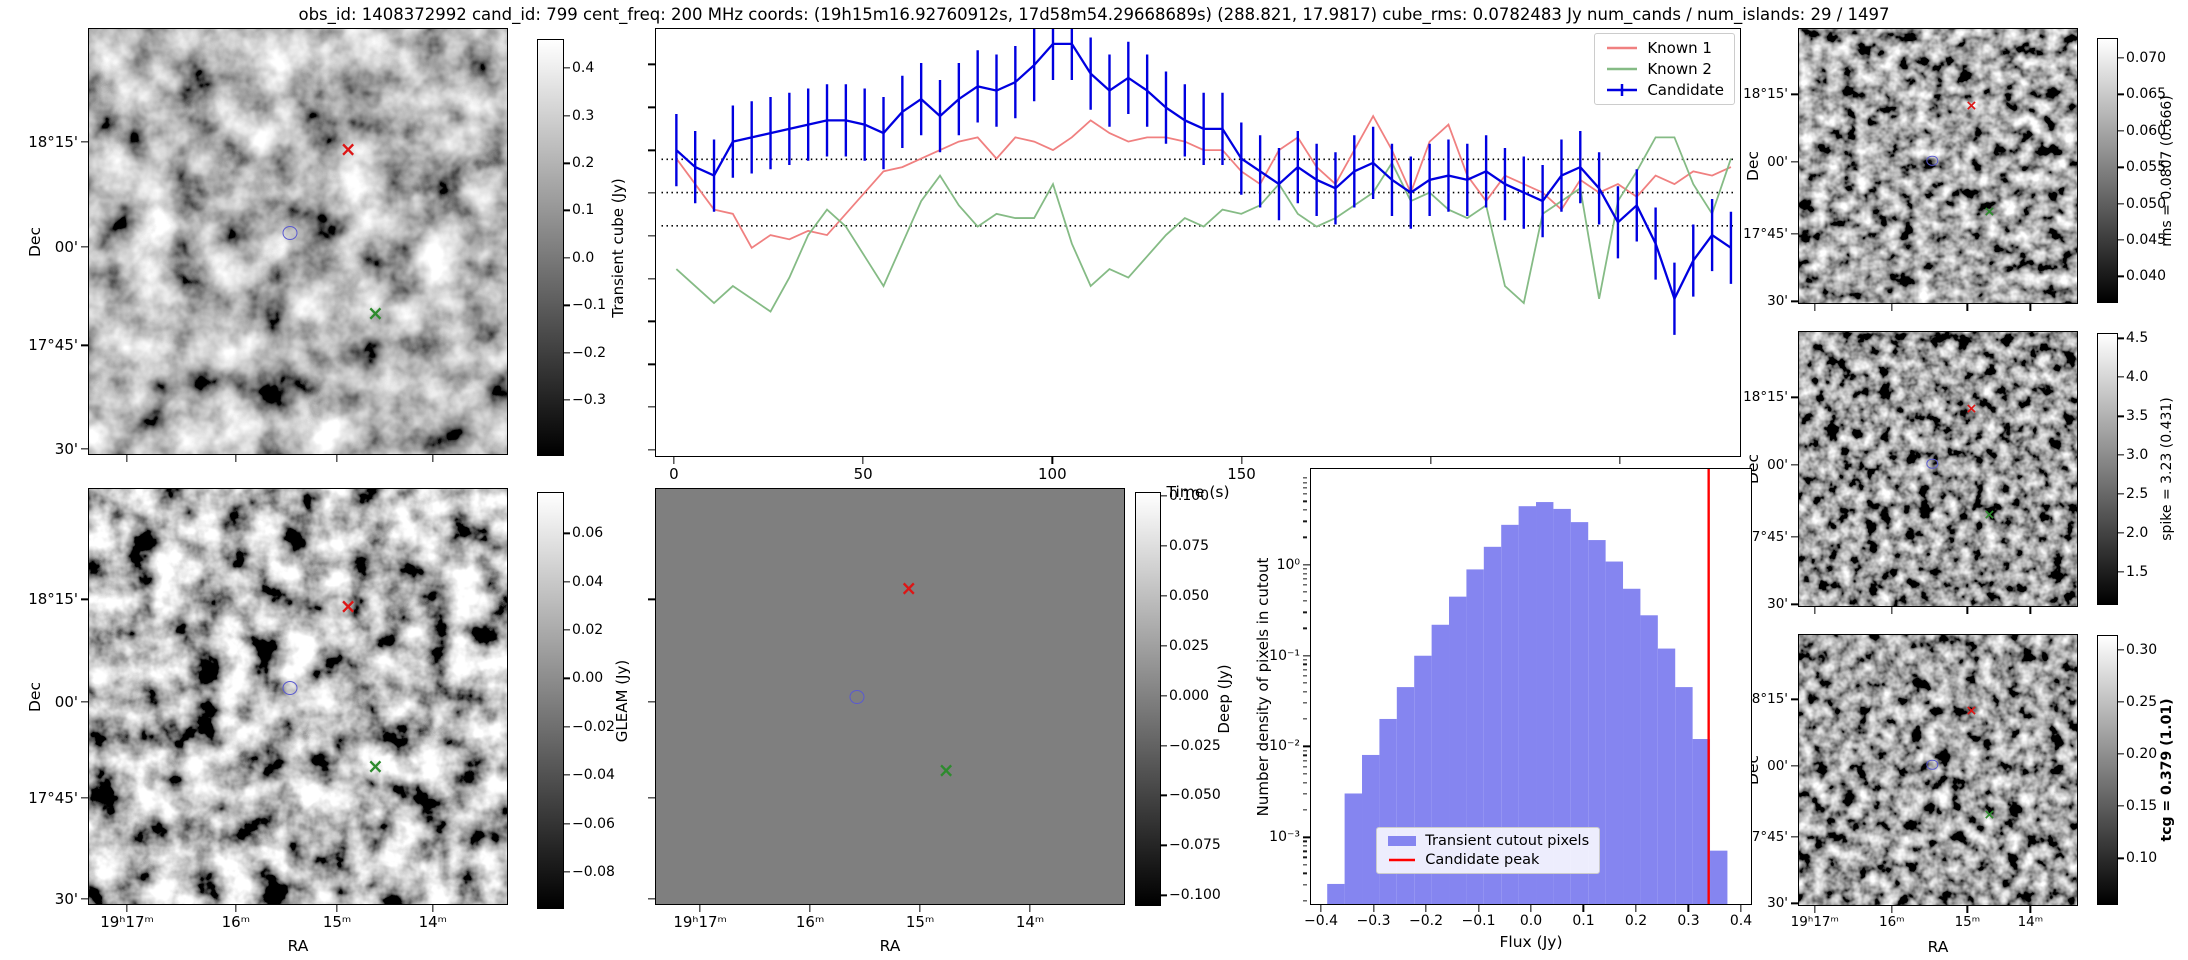  What do you see at coordinates (1777, 464) in the screenshot?
I see `dec-tick-label: 00'` at bounding box center [1777, 464].